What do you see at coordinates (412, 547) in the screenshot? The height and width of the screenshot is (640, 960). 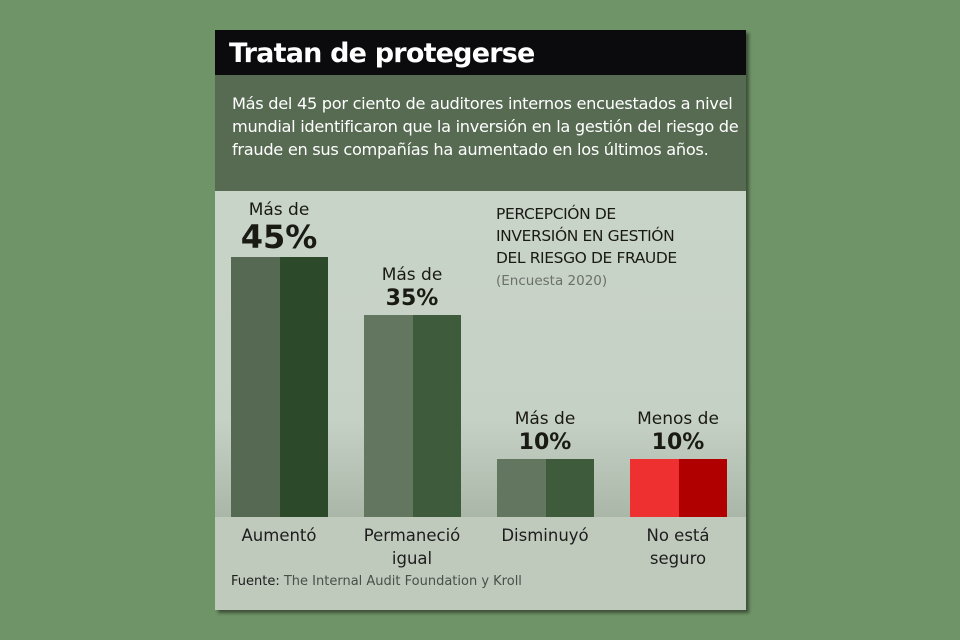 I see `category-label: Permaneció igual` at bounding box center [412, 547].